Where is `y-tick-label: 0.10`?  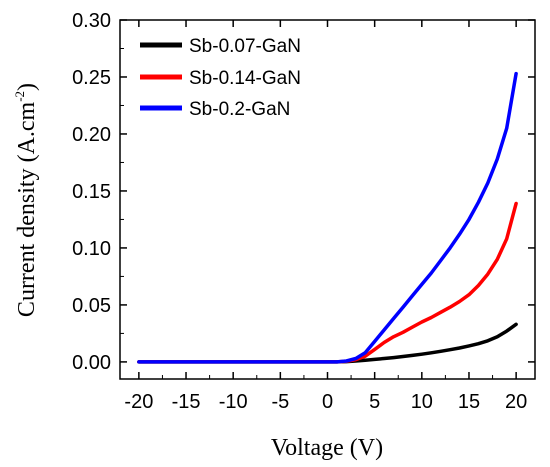
y-tick-label: 0.10 is located at coordinates (91, 249).